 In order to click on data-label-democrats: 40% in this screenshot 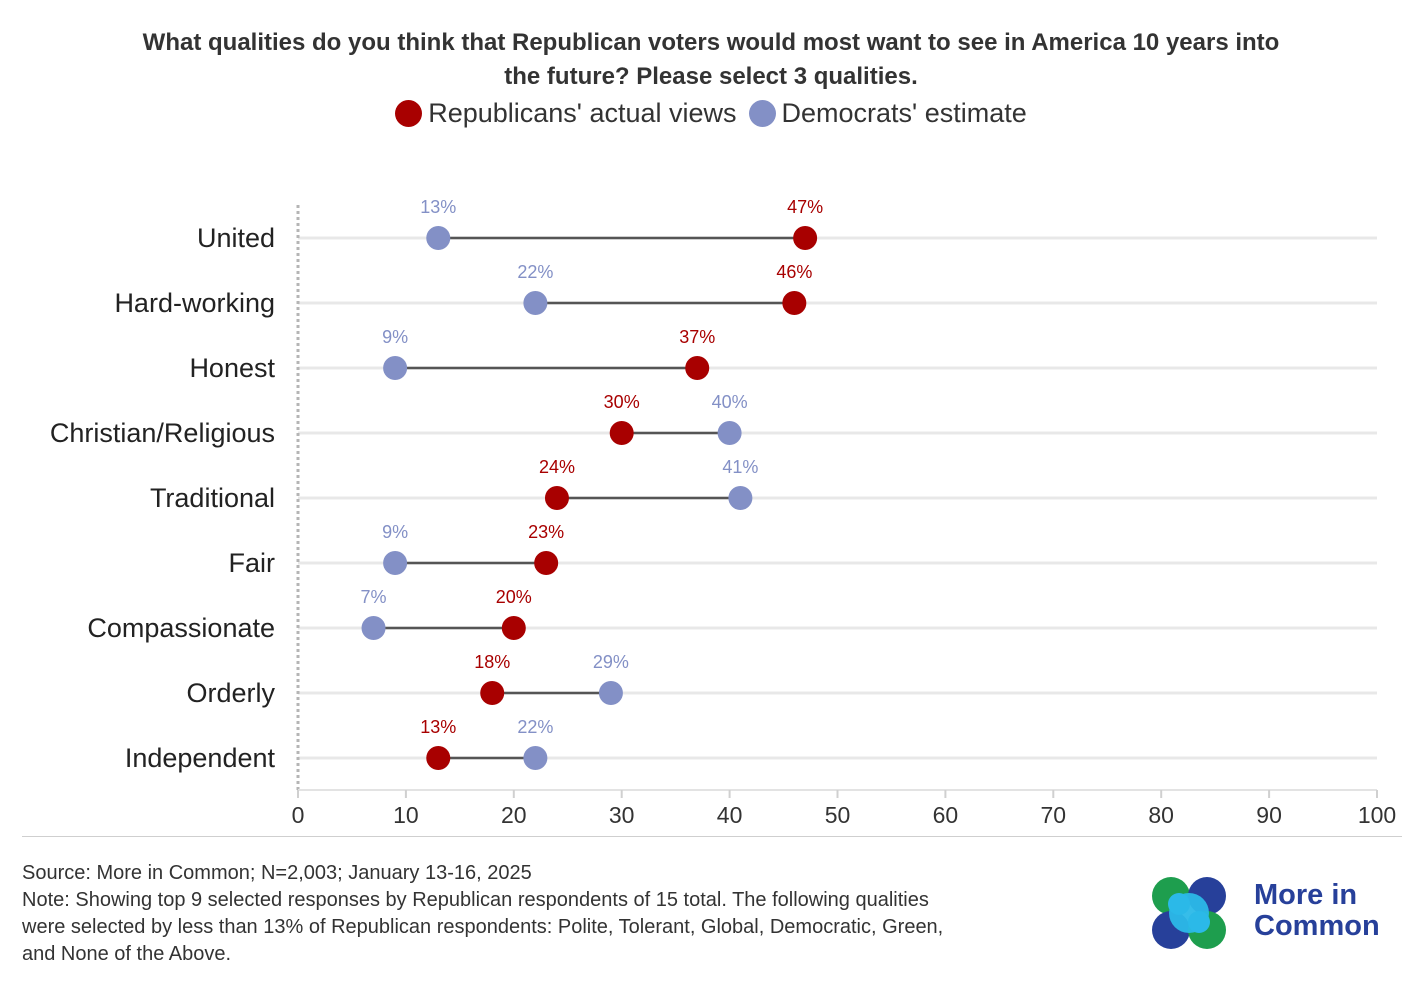, I will do `click(730, 402)`.